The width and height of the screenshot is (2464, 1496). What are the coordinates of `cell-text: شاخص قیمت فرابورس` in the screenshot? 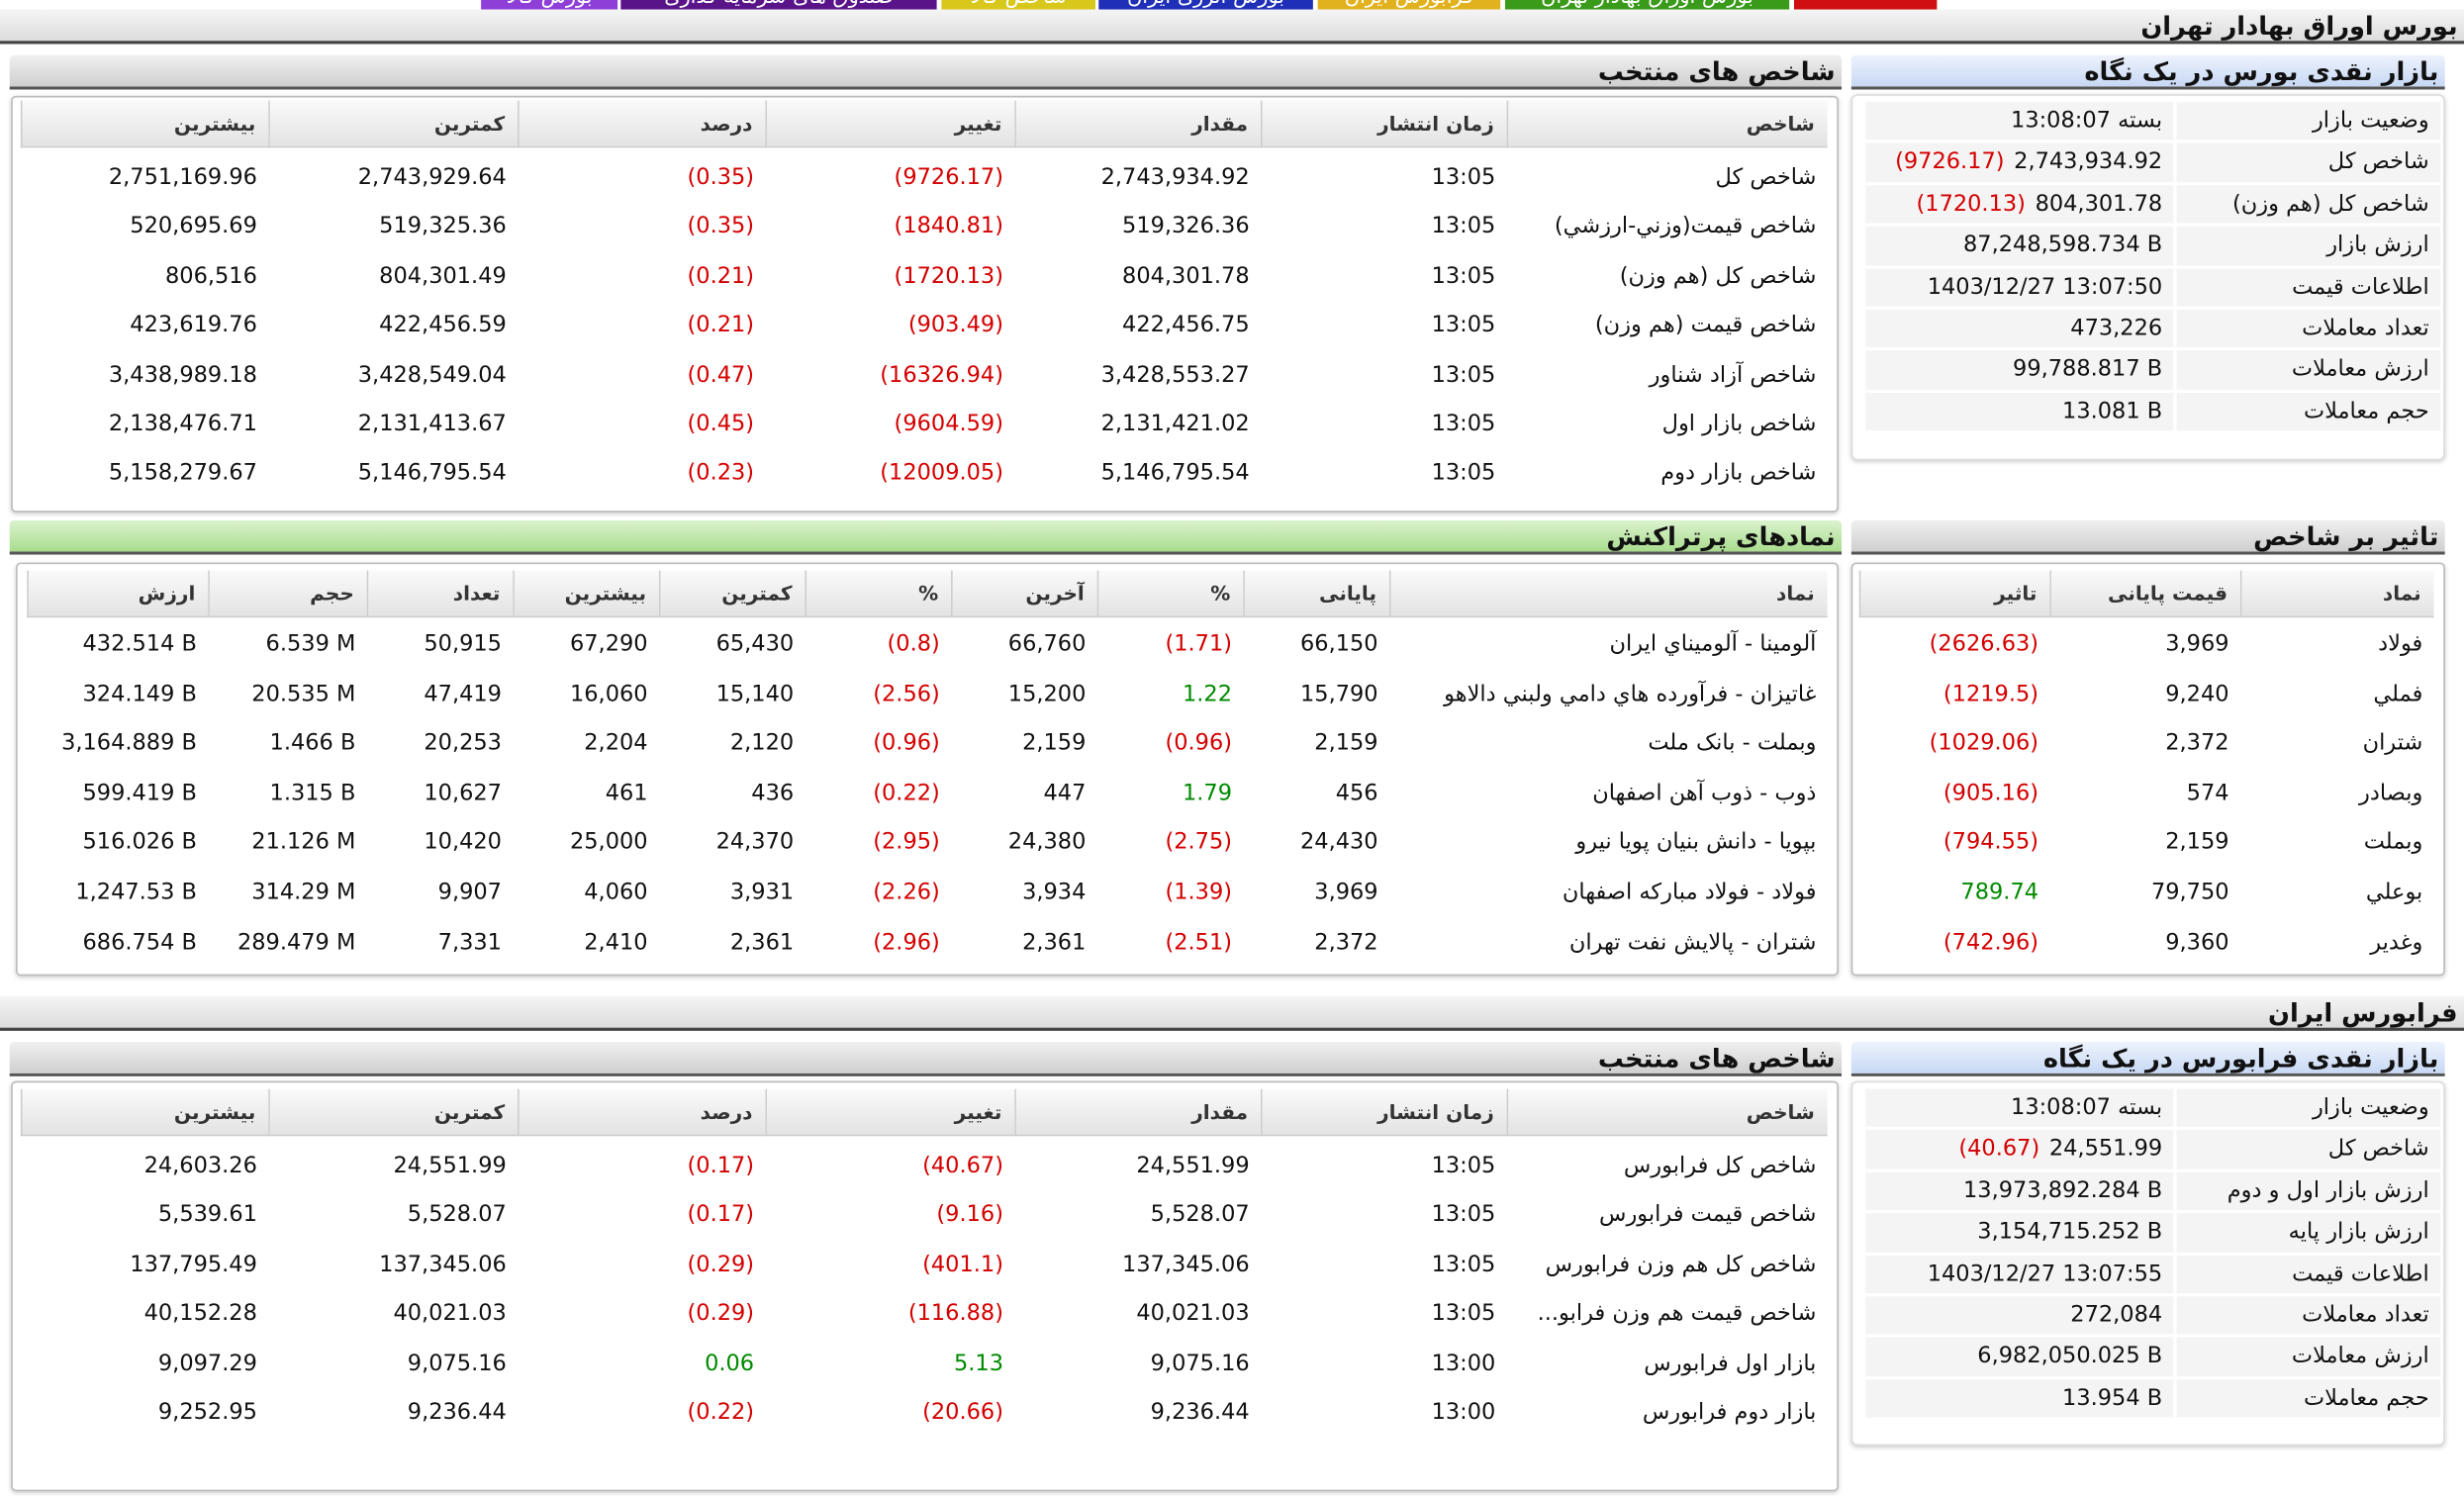 It's located at (1708, 1215).